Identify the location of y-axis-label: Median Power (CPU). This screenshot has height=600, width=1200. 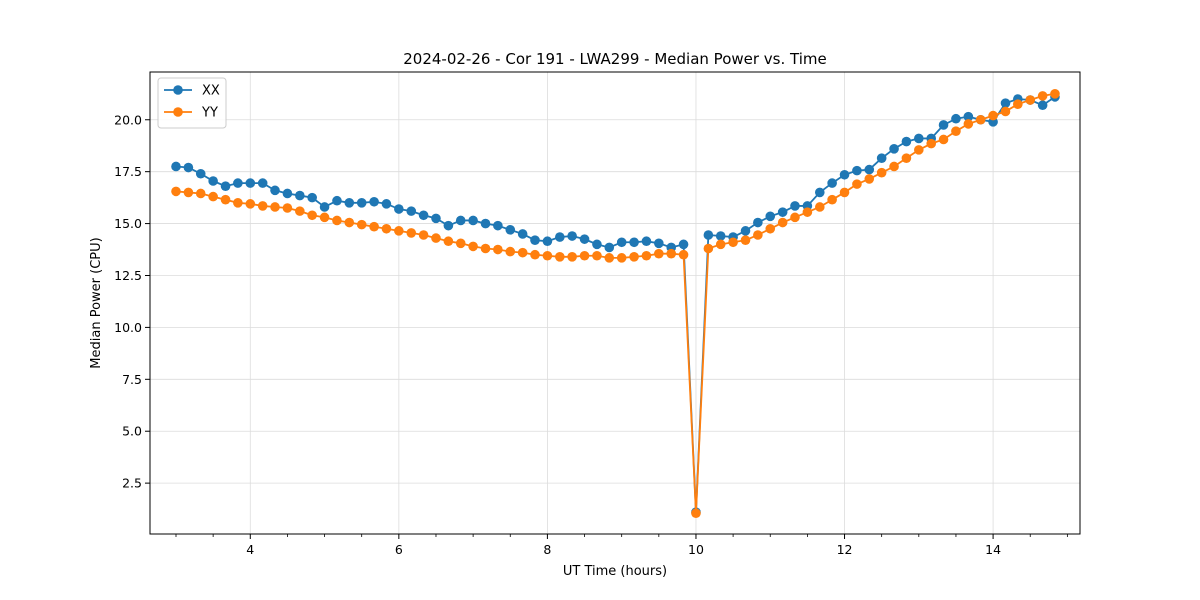
(96, 302).